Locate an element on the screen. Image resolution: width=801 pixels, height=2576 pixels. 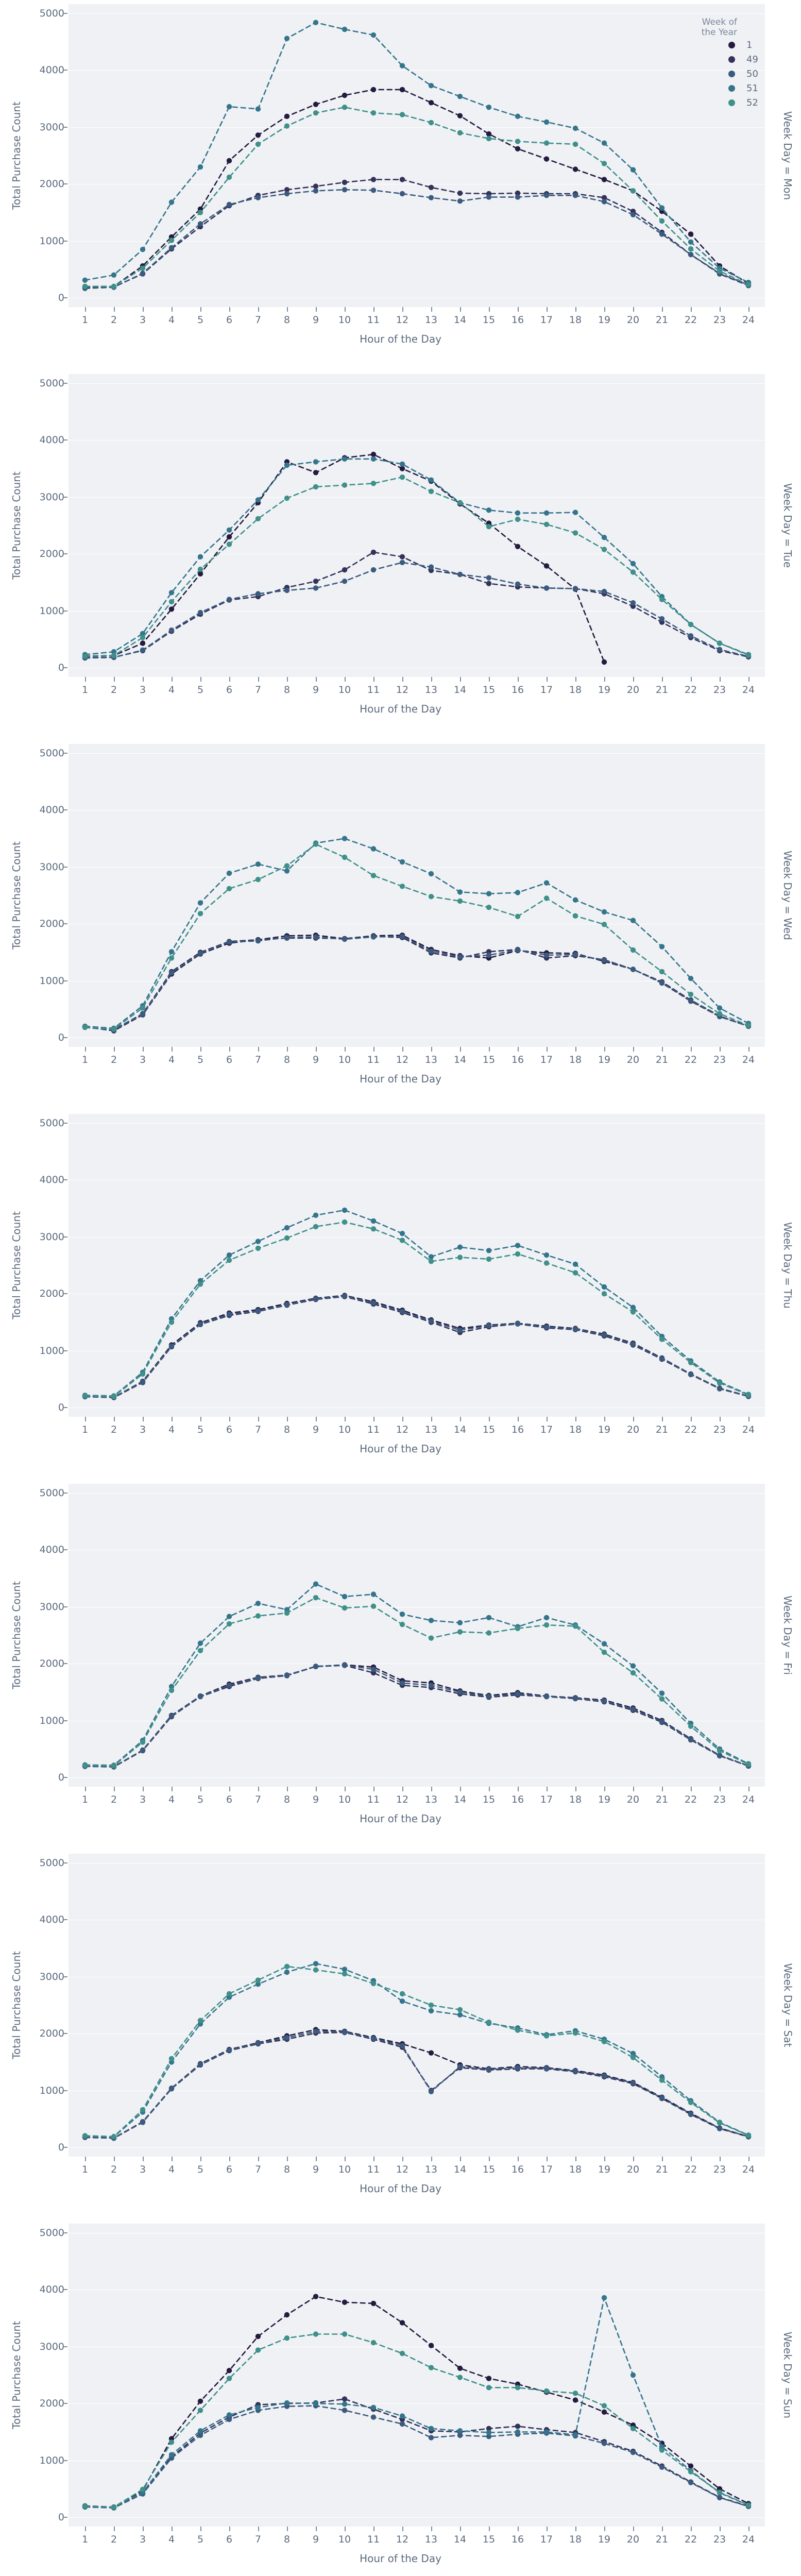
legend-item-label: 49 is located at coordinates (752, 59).